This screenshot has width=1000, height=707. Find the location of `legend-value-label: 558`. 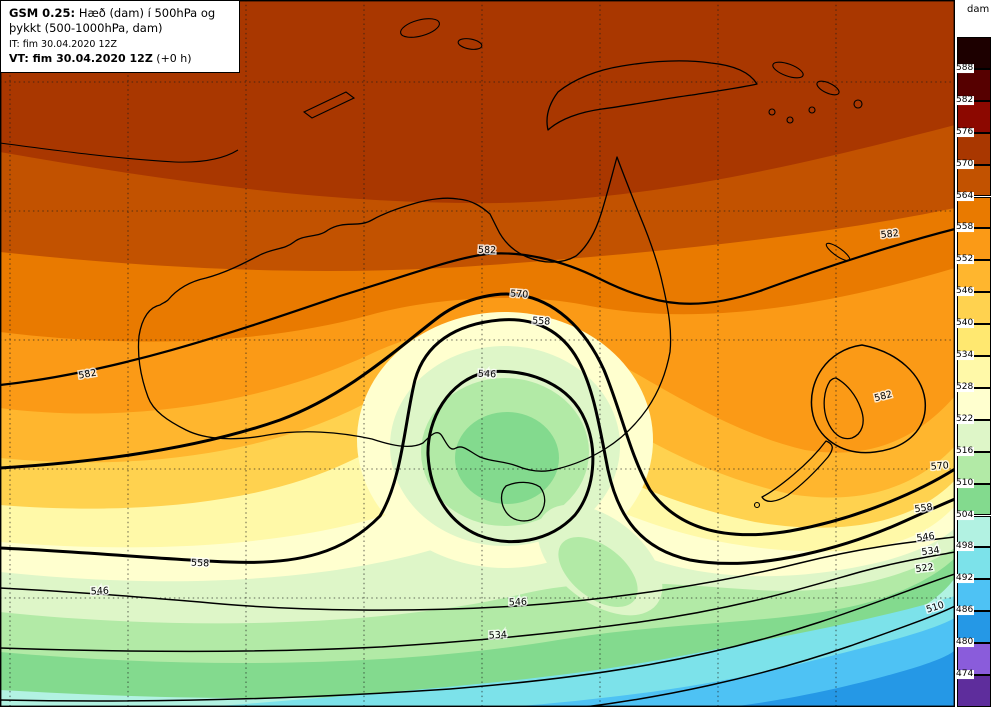

legend-value-label: 558 is located at coordinates (965, 227).